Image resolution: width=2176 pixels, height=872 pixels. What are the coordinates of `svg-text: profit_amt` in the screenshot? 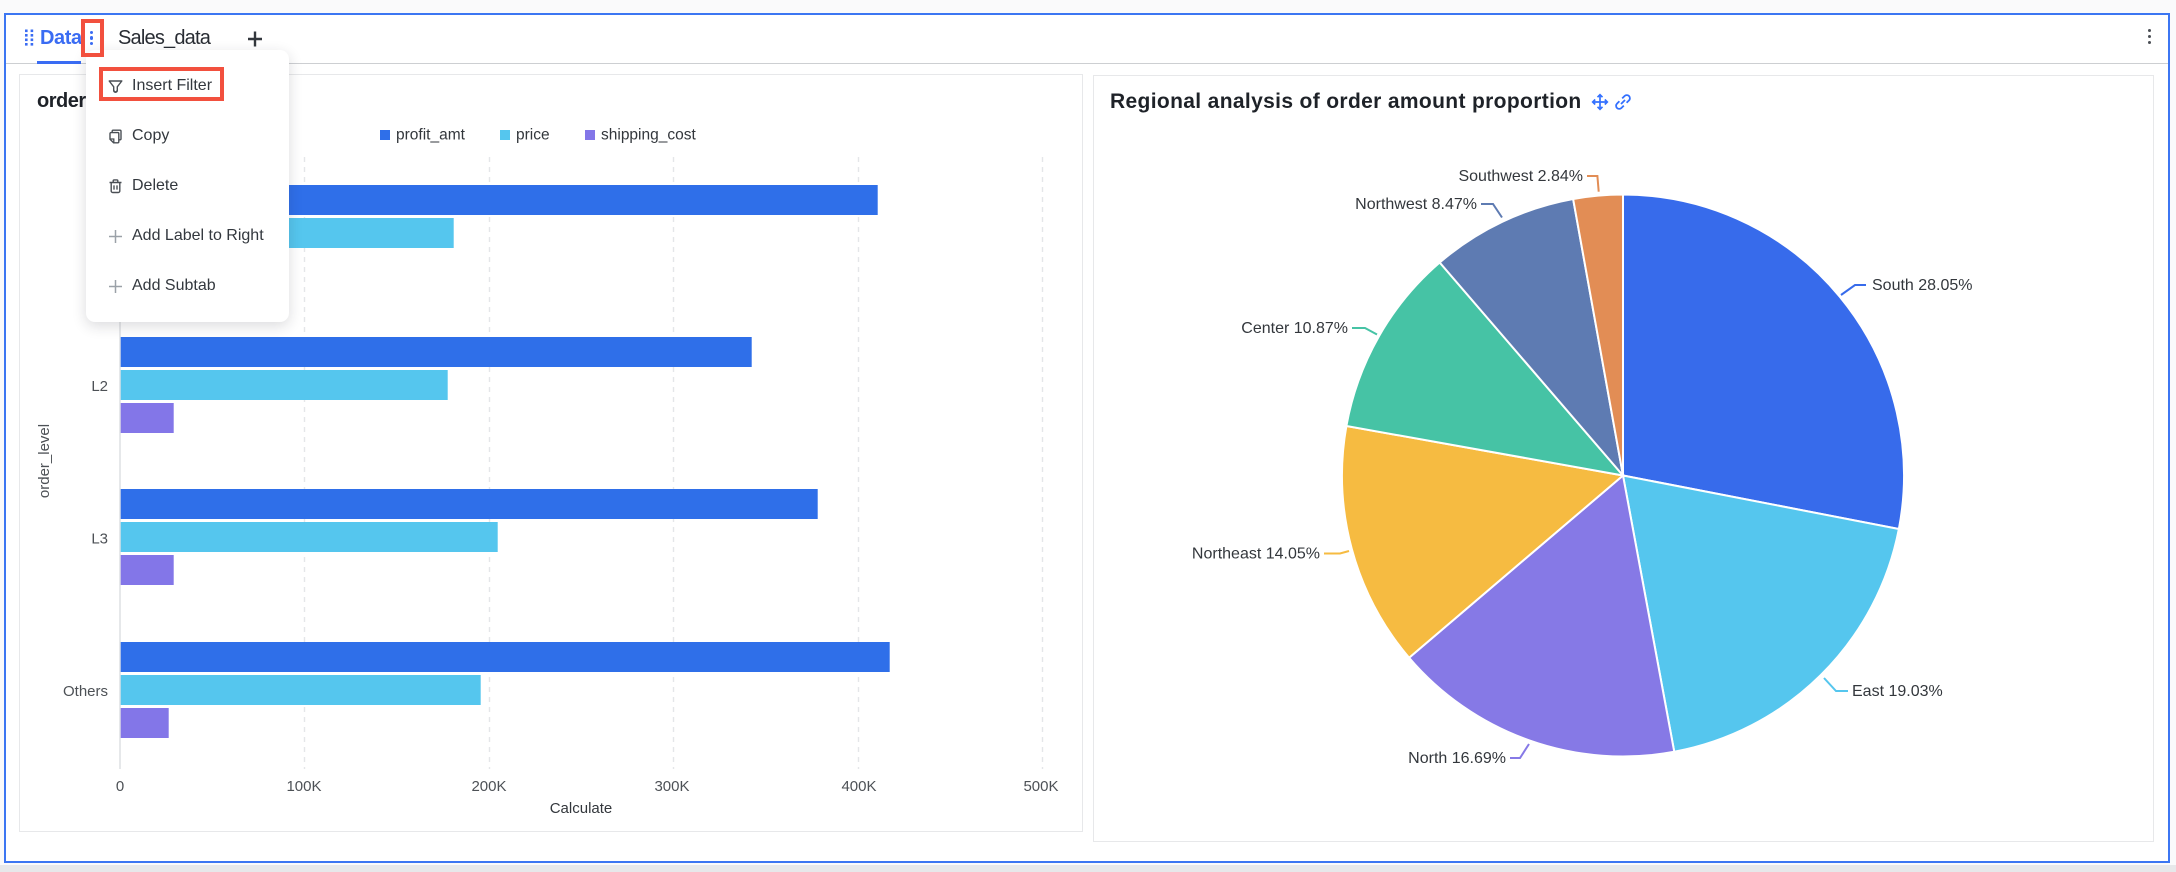 It's located at (431, 135).